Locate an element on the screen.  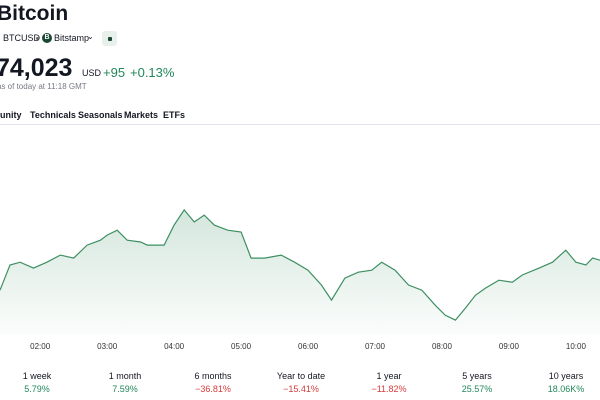
currency: USD is located at coordinates (92, 73).